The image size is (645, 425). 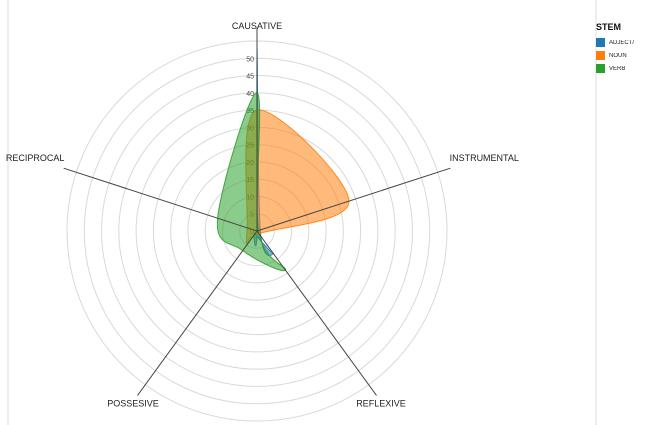 I want to click on legend-item: VERB, so click(x=620, y=68).